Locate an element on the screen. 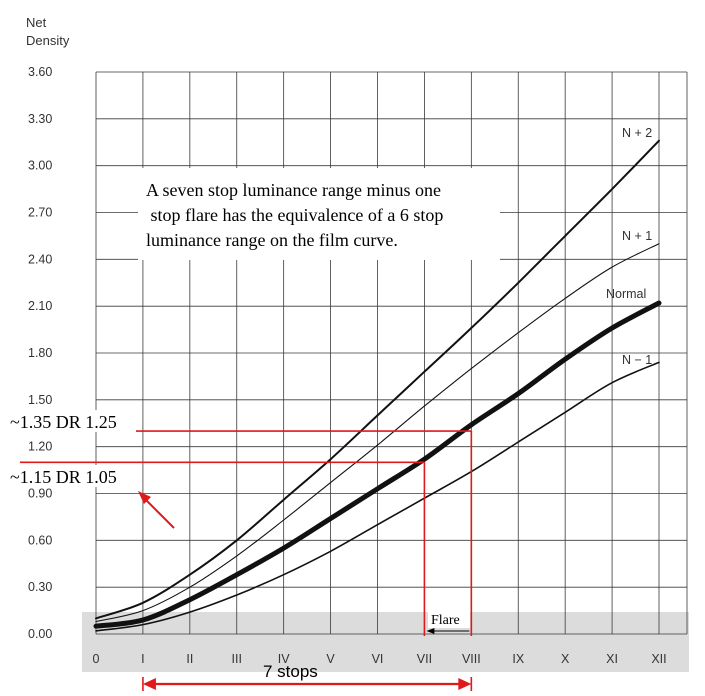  flare-label-bg is located at coordinates (449, 619).